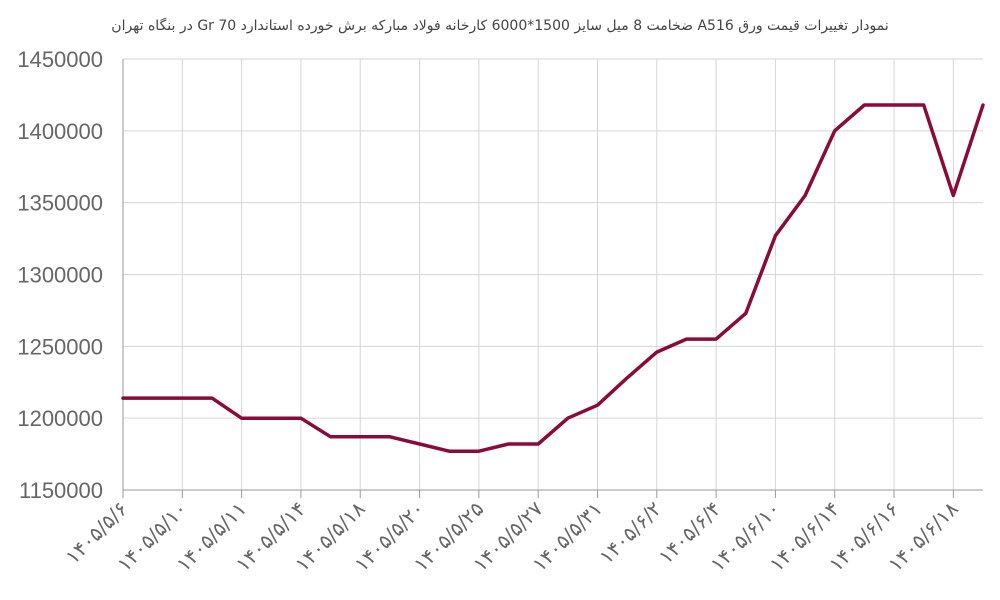 The height and width of the screenshot is (600, 1000). What do you see at coordinates (60, 275) in the screenshot?
I see `y-tick-label: 1300000` at bounding box center [60, 275].